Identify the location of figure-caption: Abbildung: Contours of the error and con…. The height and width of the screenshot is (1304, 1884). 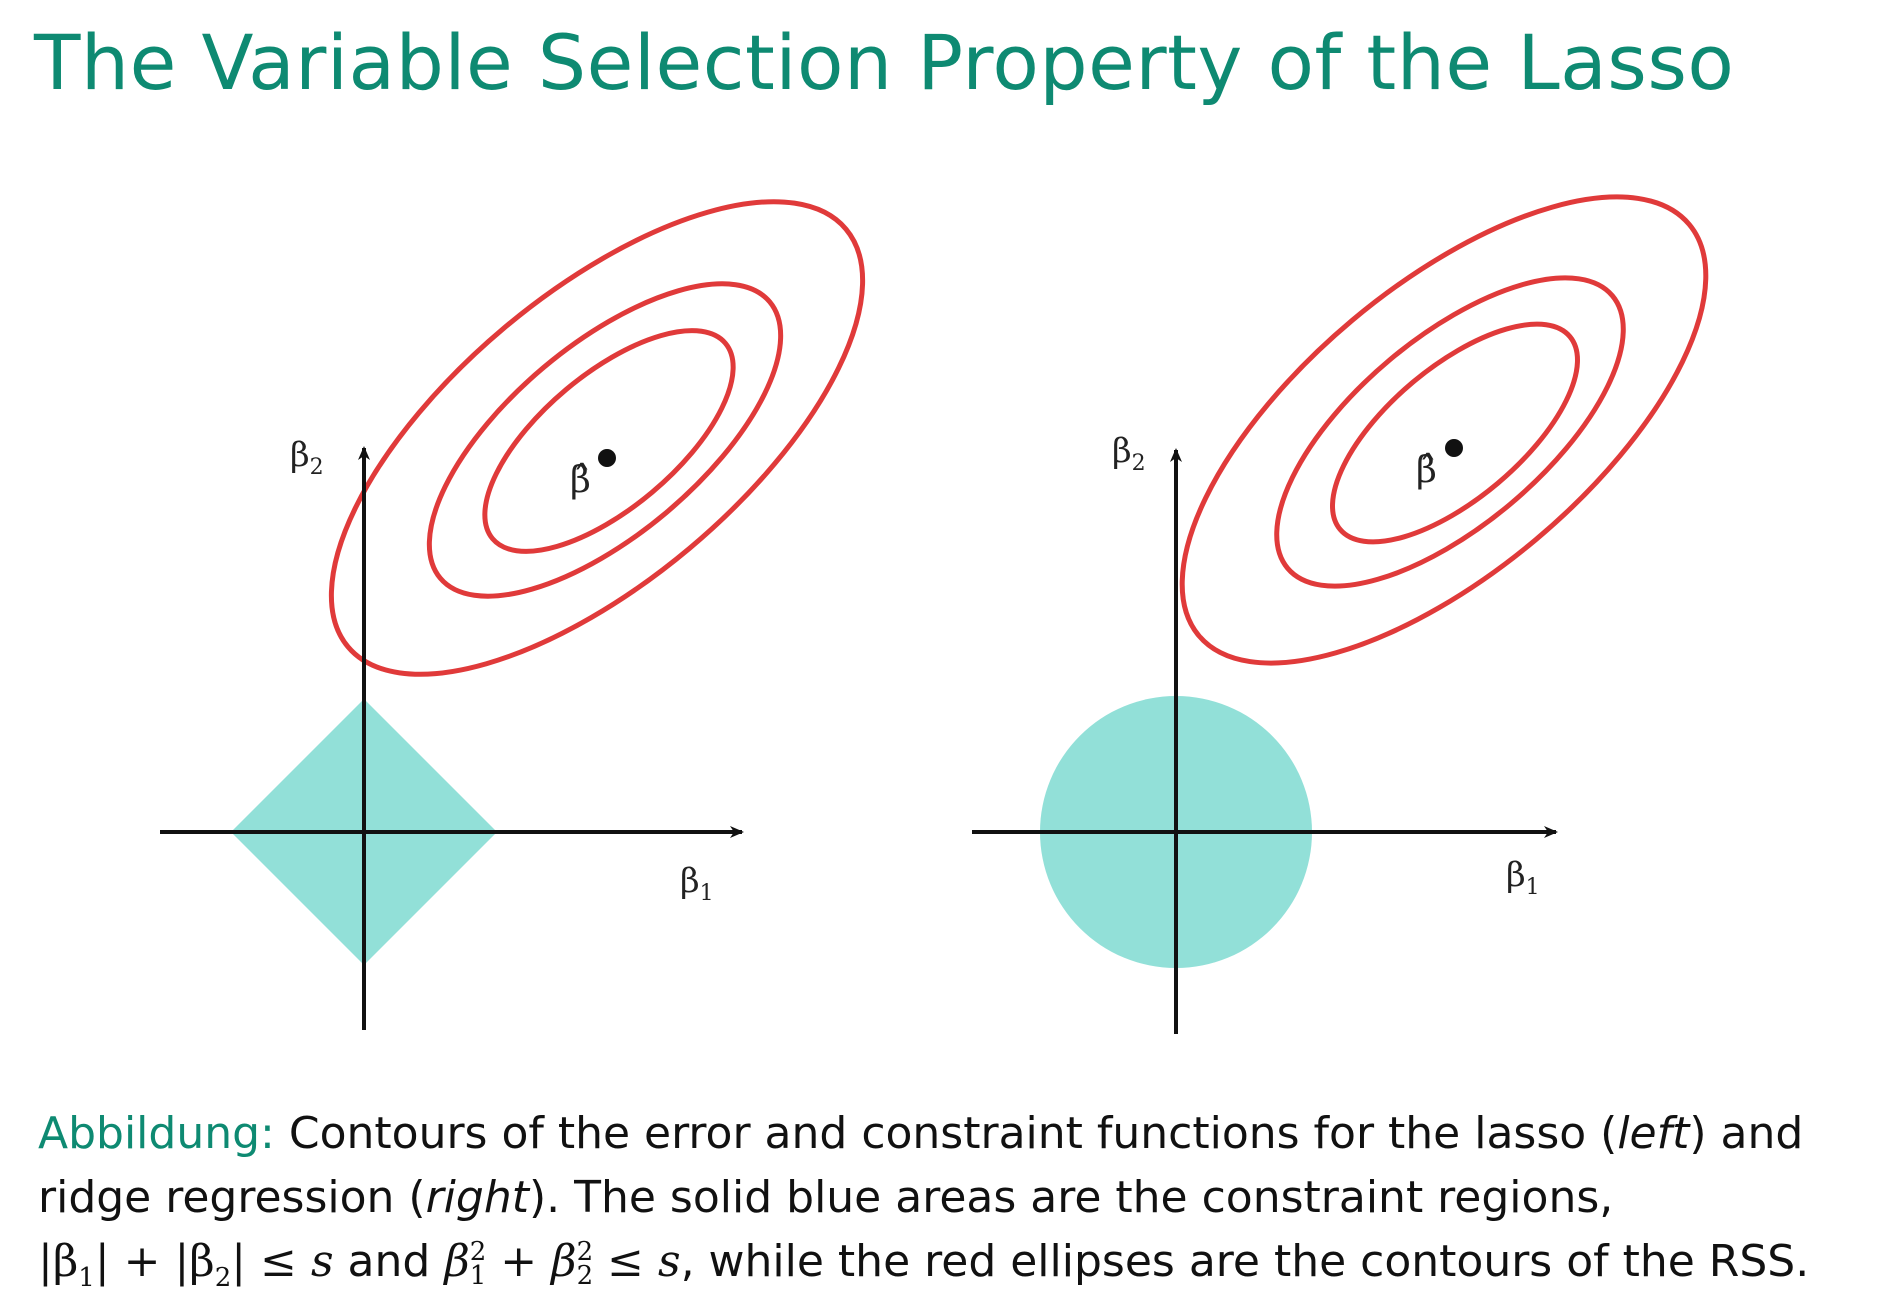
(948, 1198).